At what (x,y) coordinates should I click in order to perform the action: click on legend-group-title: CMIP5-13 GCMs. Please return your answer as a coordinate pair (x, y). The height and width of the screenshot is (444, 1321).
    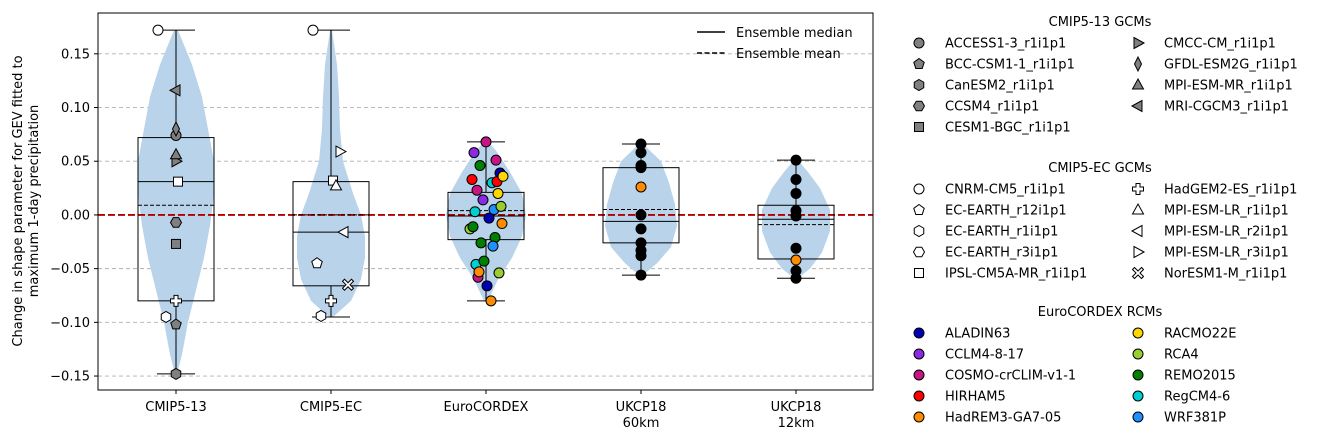
    Looking at the image, I should click on (1100, 22).